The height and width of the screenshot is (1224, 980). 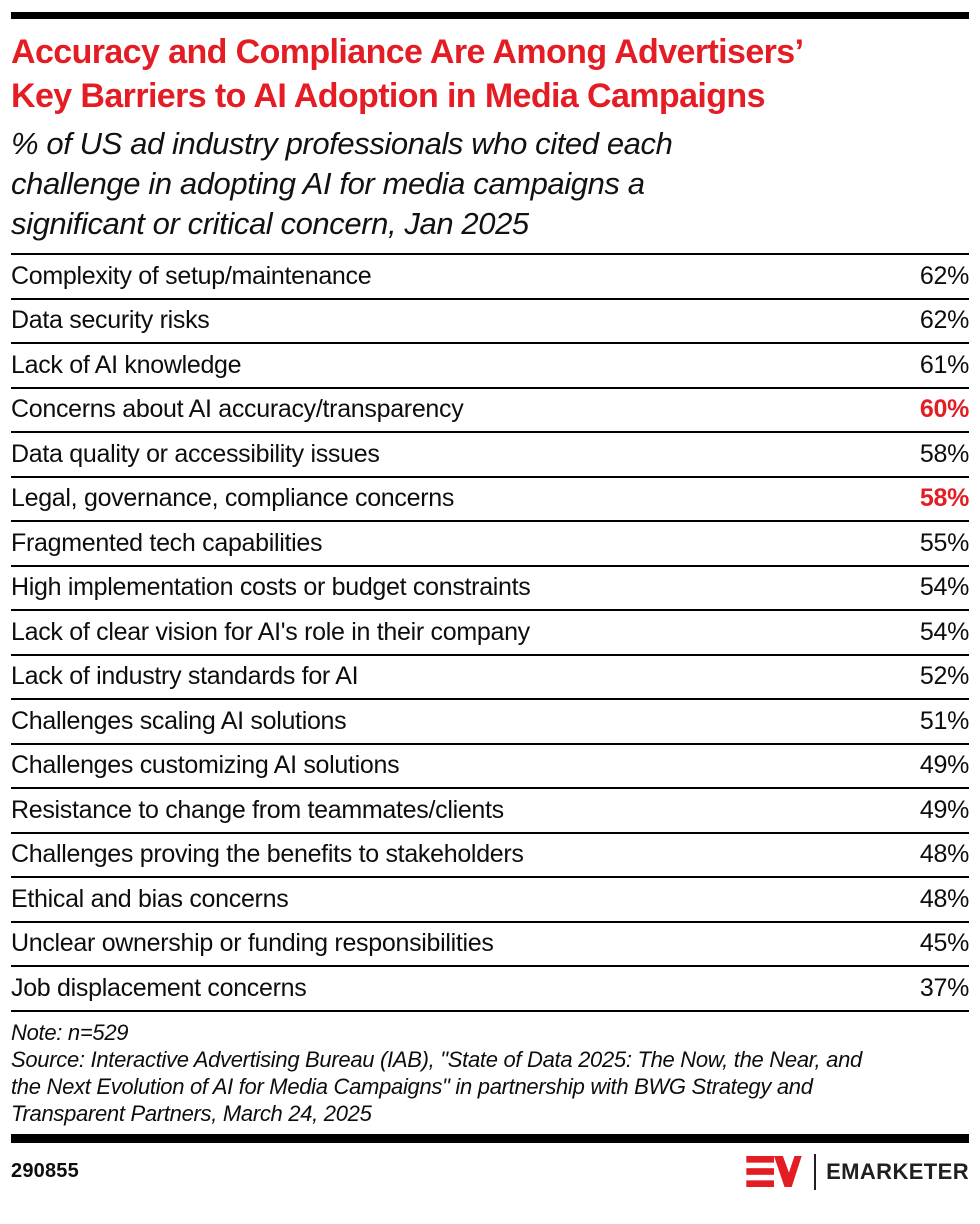 I want to click on source-text-line3: Transparent Partners, March 24, 2025, so click(x=191, y=1113).